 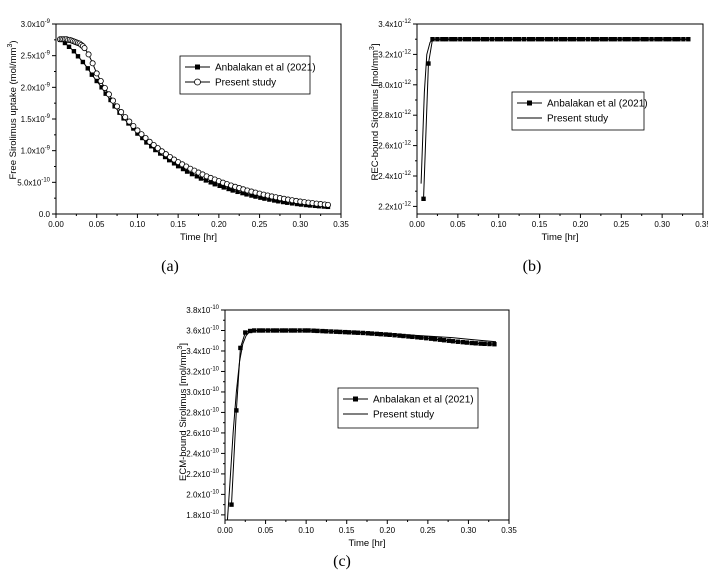 I want to click on y-tick-label: 2.8x10⁻¹⁰, so click(x=202, y=412).